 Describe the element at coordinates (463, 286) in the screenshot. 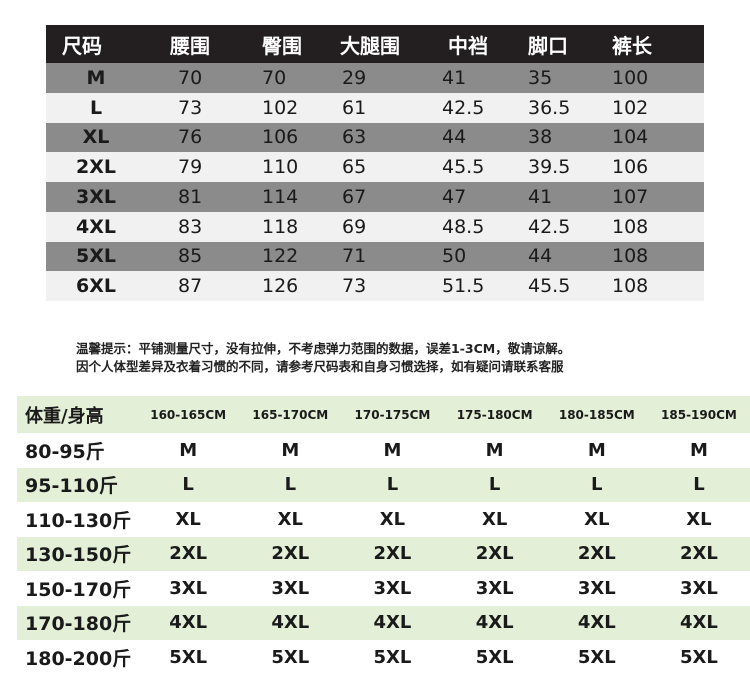

I see `measurement-value: 51.5` at that location.